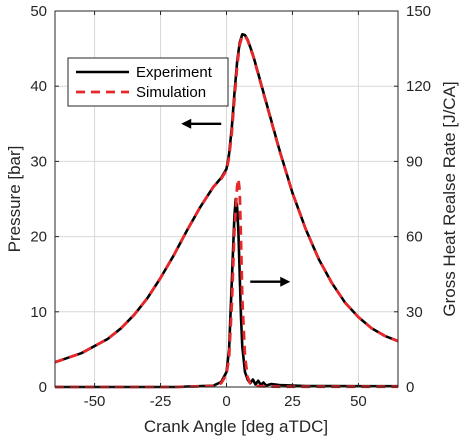 The height and width of the screenshot is (438, 463). I want to click on y-left-tick-label-0: 0, so click(43, 387).